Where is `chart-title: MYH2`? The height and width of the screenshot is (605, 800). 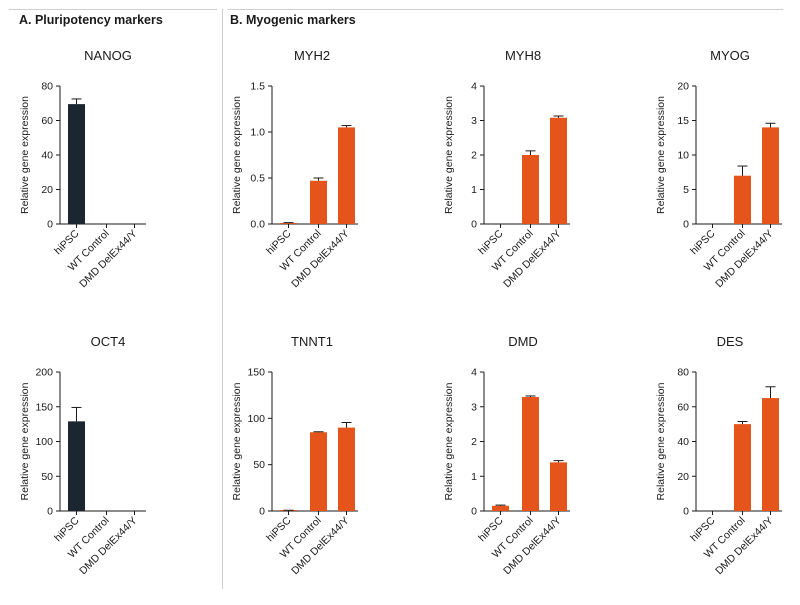
chart-title: MYH2 is located at coordinates (312, 55).